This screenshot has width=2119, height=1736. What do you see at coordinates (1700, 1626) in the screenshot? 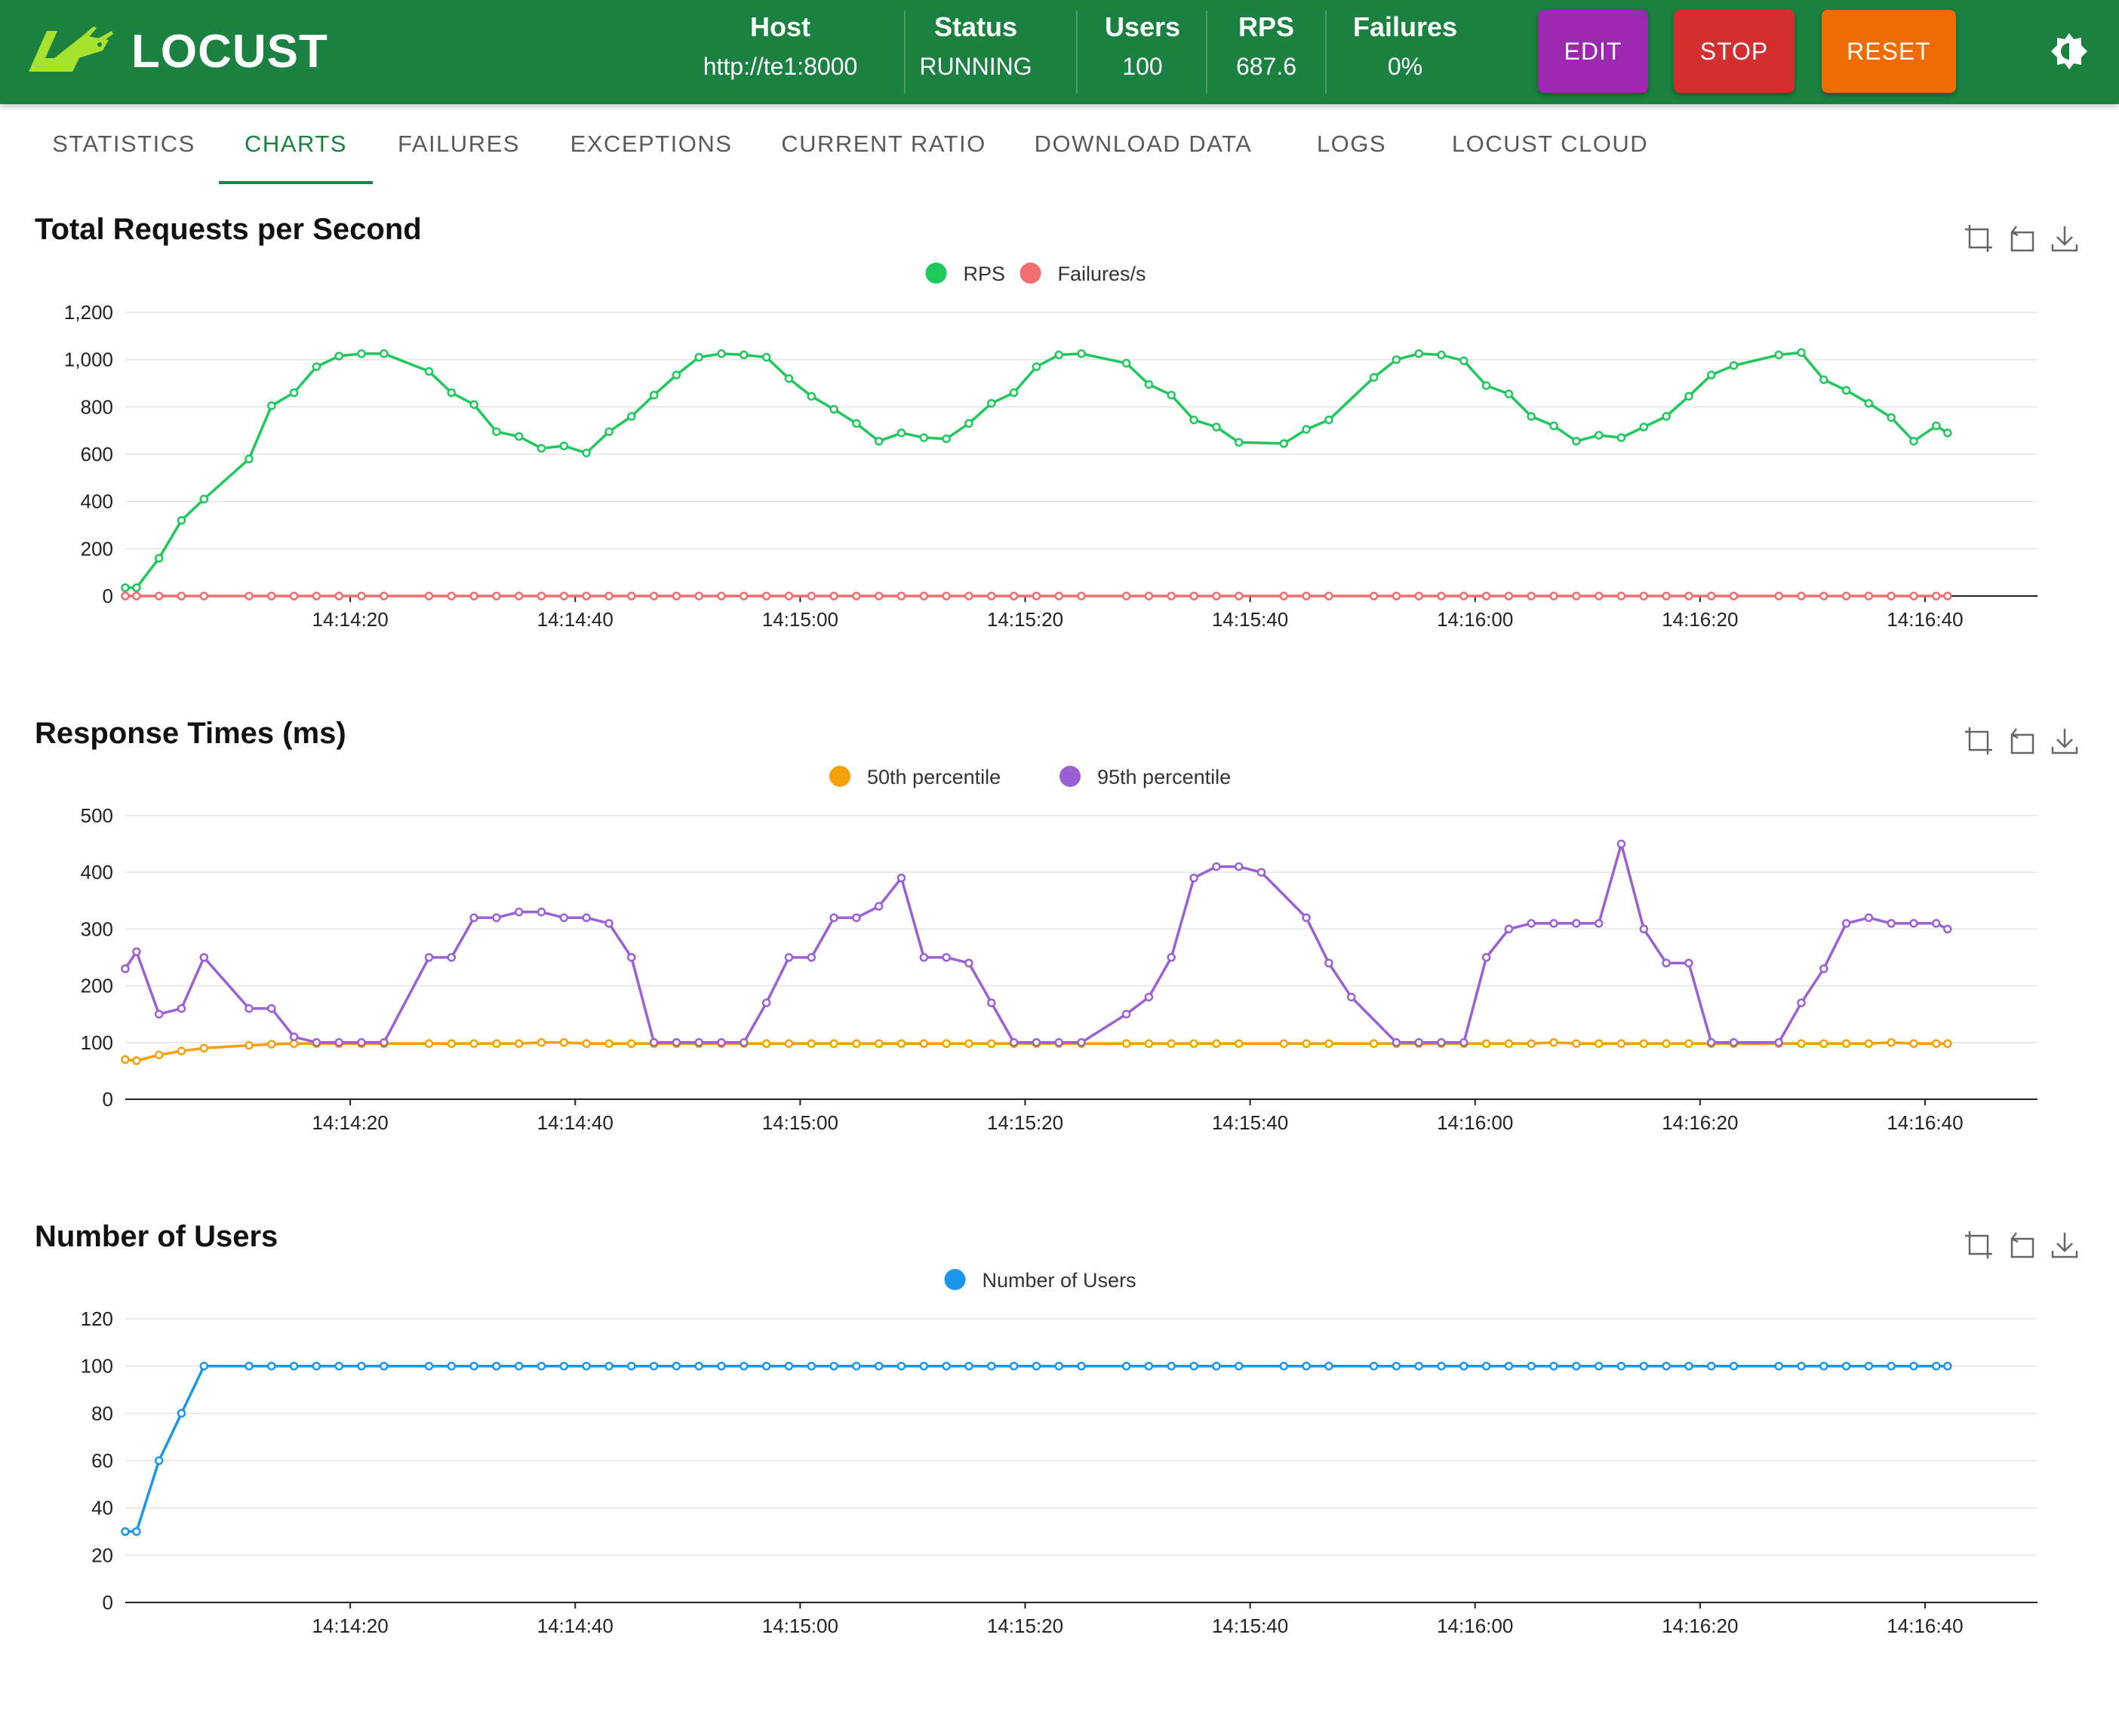
I see `x-tick-label: 14:16:20` at bounding box center [1700, 1626].